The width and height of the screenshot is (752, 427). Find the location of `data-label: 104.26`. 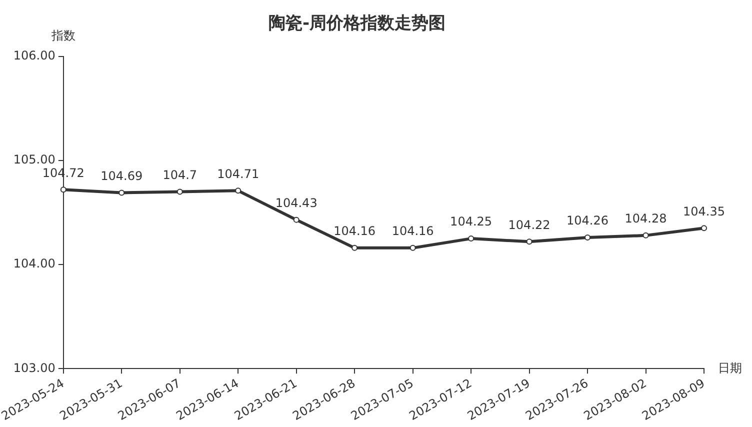

data-label: 104.26 is located at coordinates (587, 221).